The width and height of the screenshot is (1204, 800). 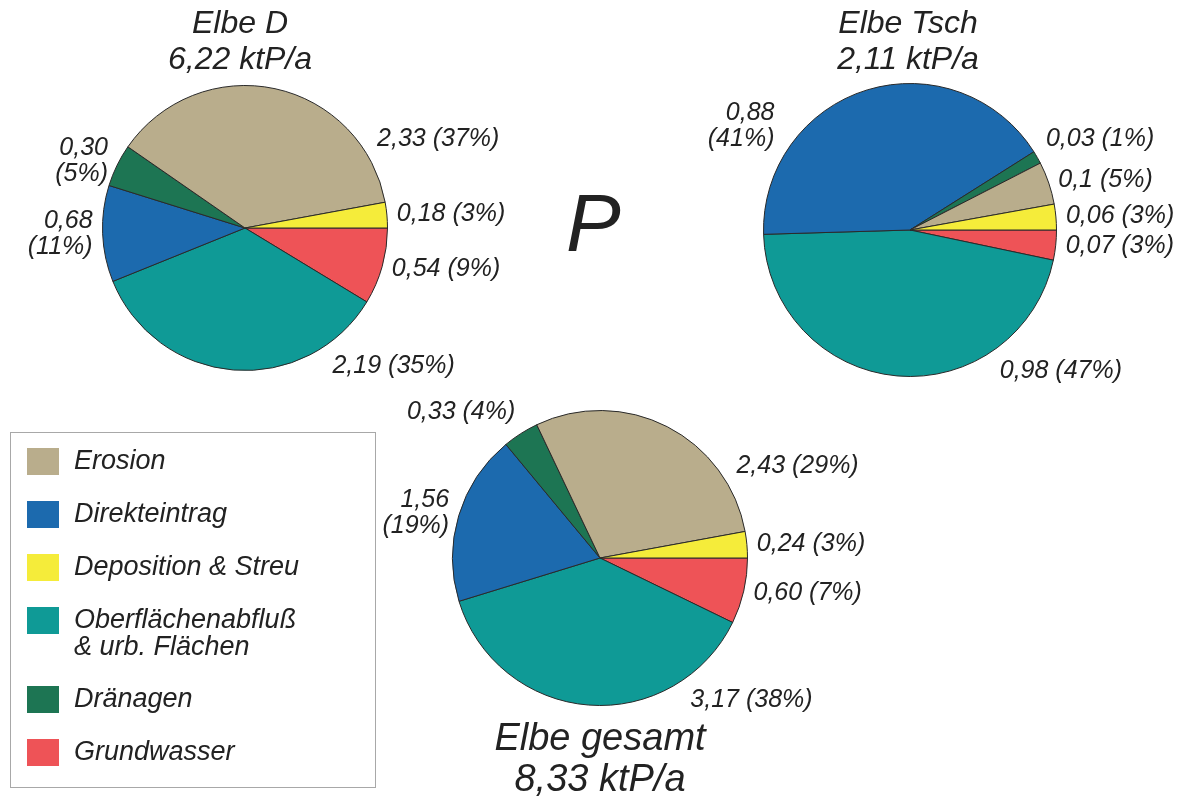 What do you see at coordinates (1120, 244) in the screenshot?
I see `data-label: 0,07 (3%)` at bounding box center [1120, 244].